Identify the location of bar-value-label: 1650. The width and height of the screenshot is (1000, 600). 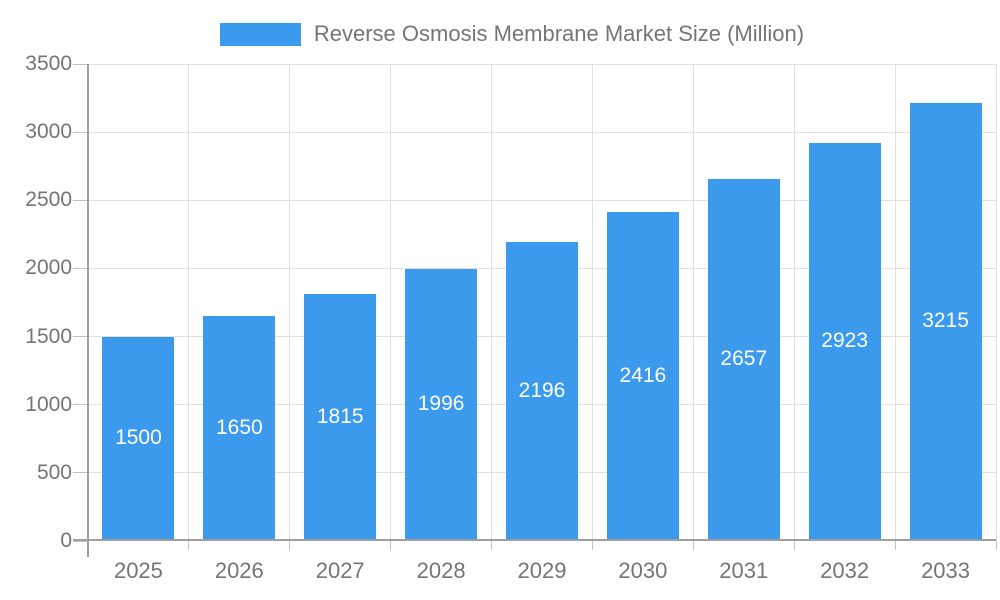
(239, 428).